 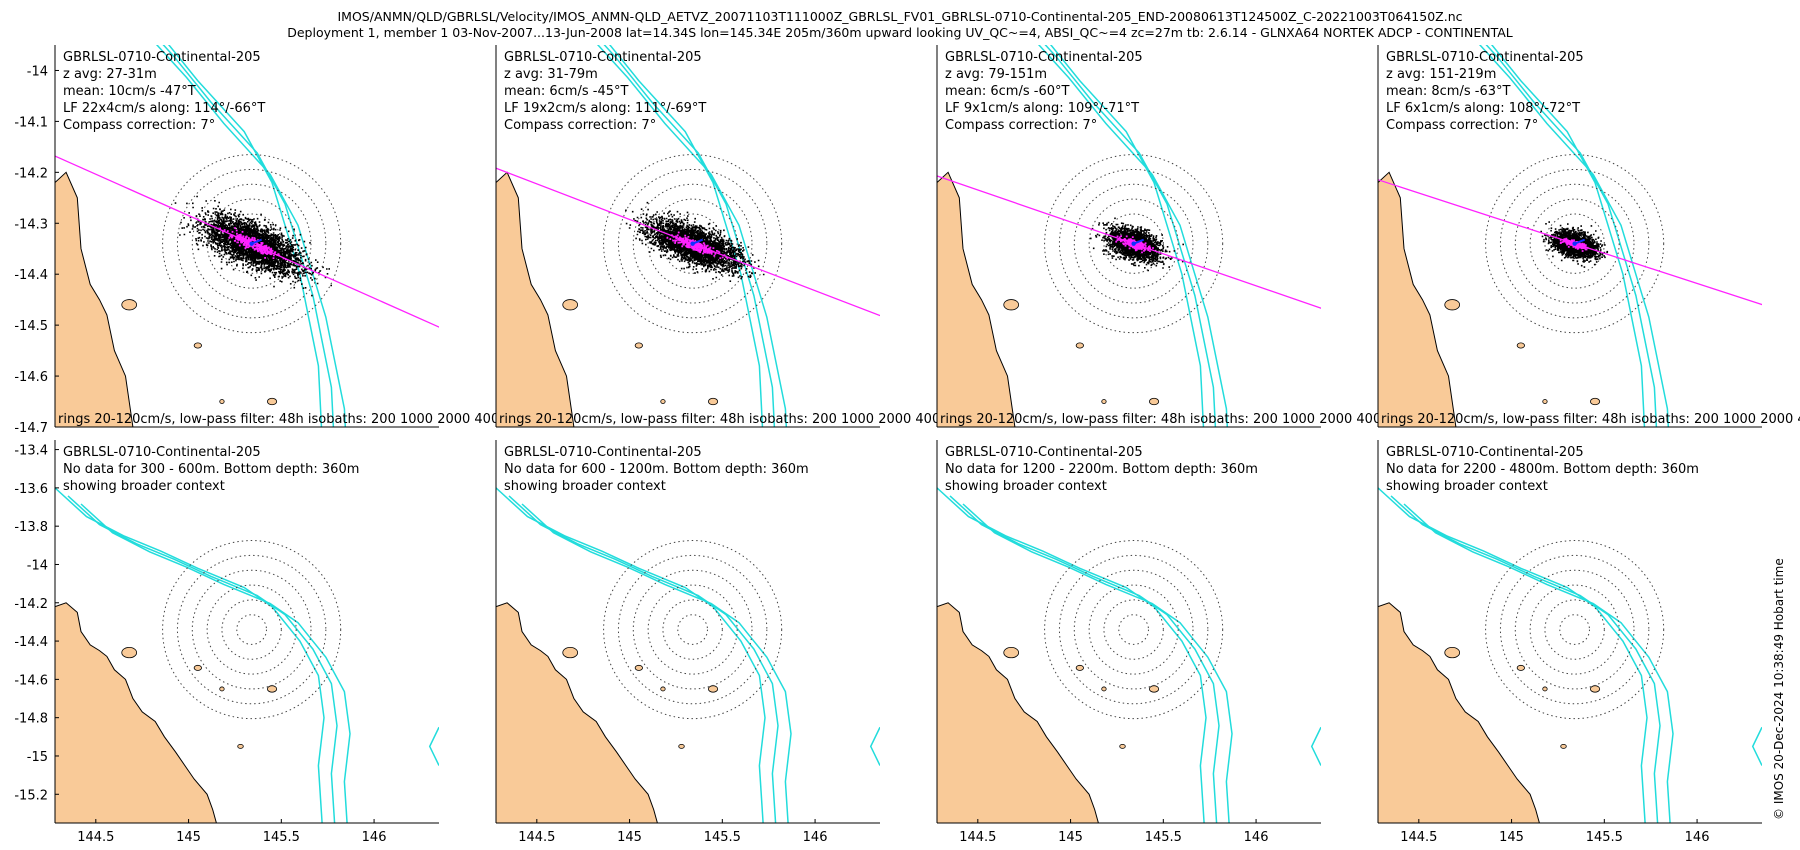 What do you see at coordinates (31, 489) in the screenshot?
I see `y-tick-label: -13.6` at bounding box center [31, 489].